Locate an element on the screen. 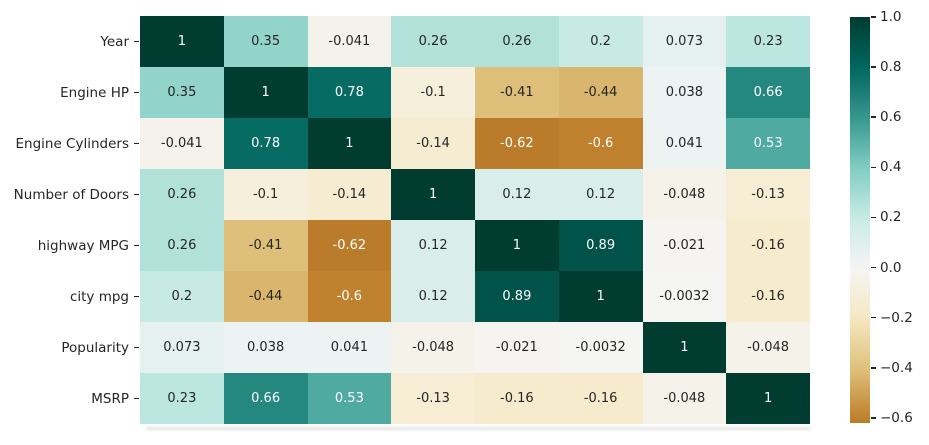 The height and width of the screenshot is (445, 929). colorbar-tick-label: −0.2 is located at coordinates (896, 317).